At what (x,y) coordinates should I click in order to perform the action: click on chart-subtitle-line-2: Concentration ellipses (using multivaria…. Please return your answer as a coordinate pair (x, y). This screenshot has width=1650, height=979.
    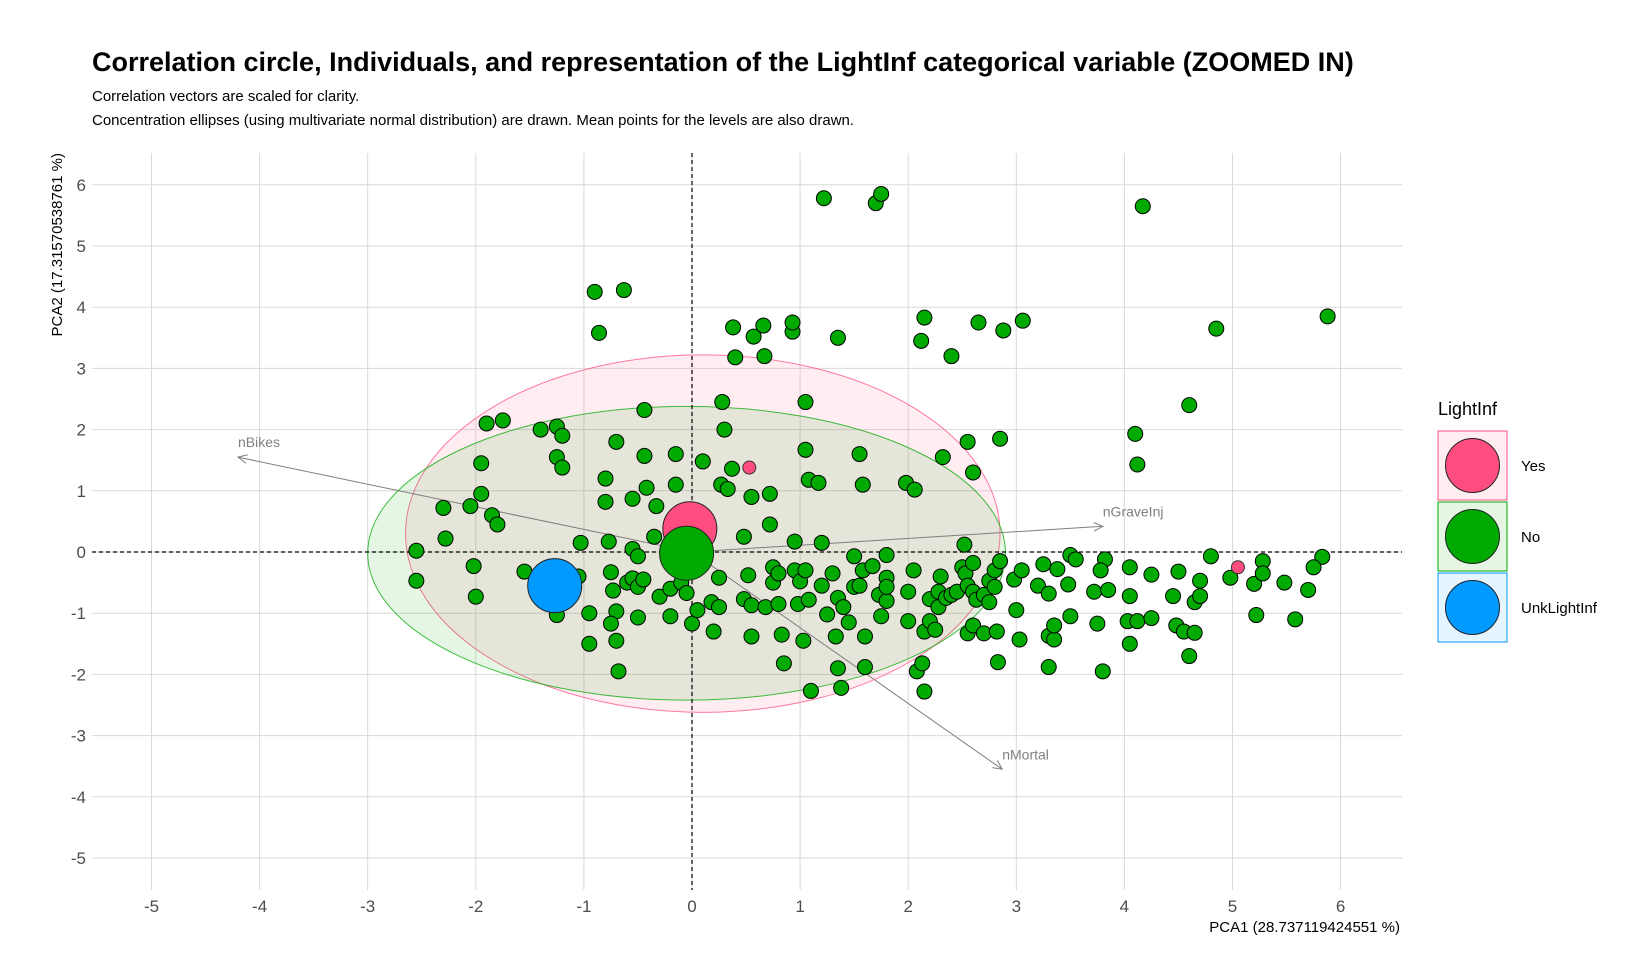
    Looking at the image, I should click on (473, 120).